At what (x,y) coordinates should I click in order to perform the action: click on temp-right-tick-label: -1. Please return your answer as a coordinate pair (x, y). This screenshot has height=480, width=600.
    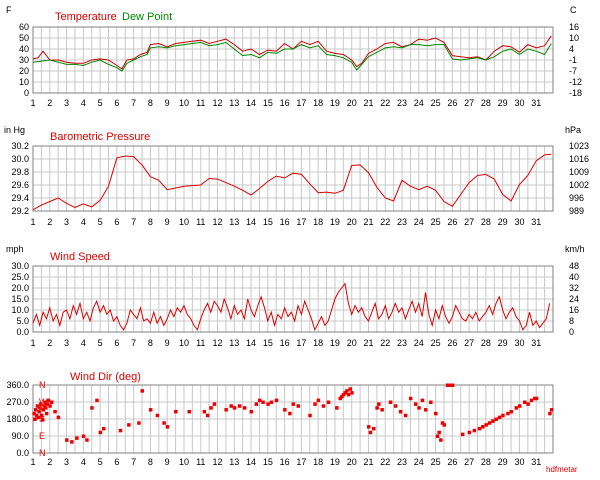
    Looking at the image, I should click on (573, 60).